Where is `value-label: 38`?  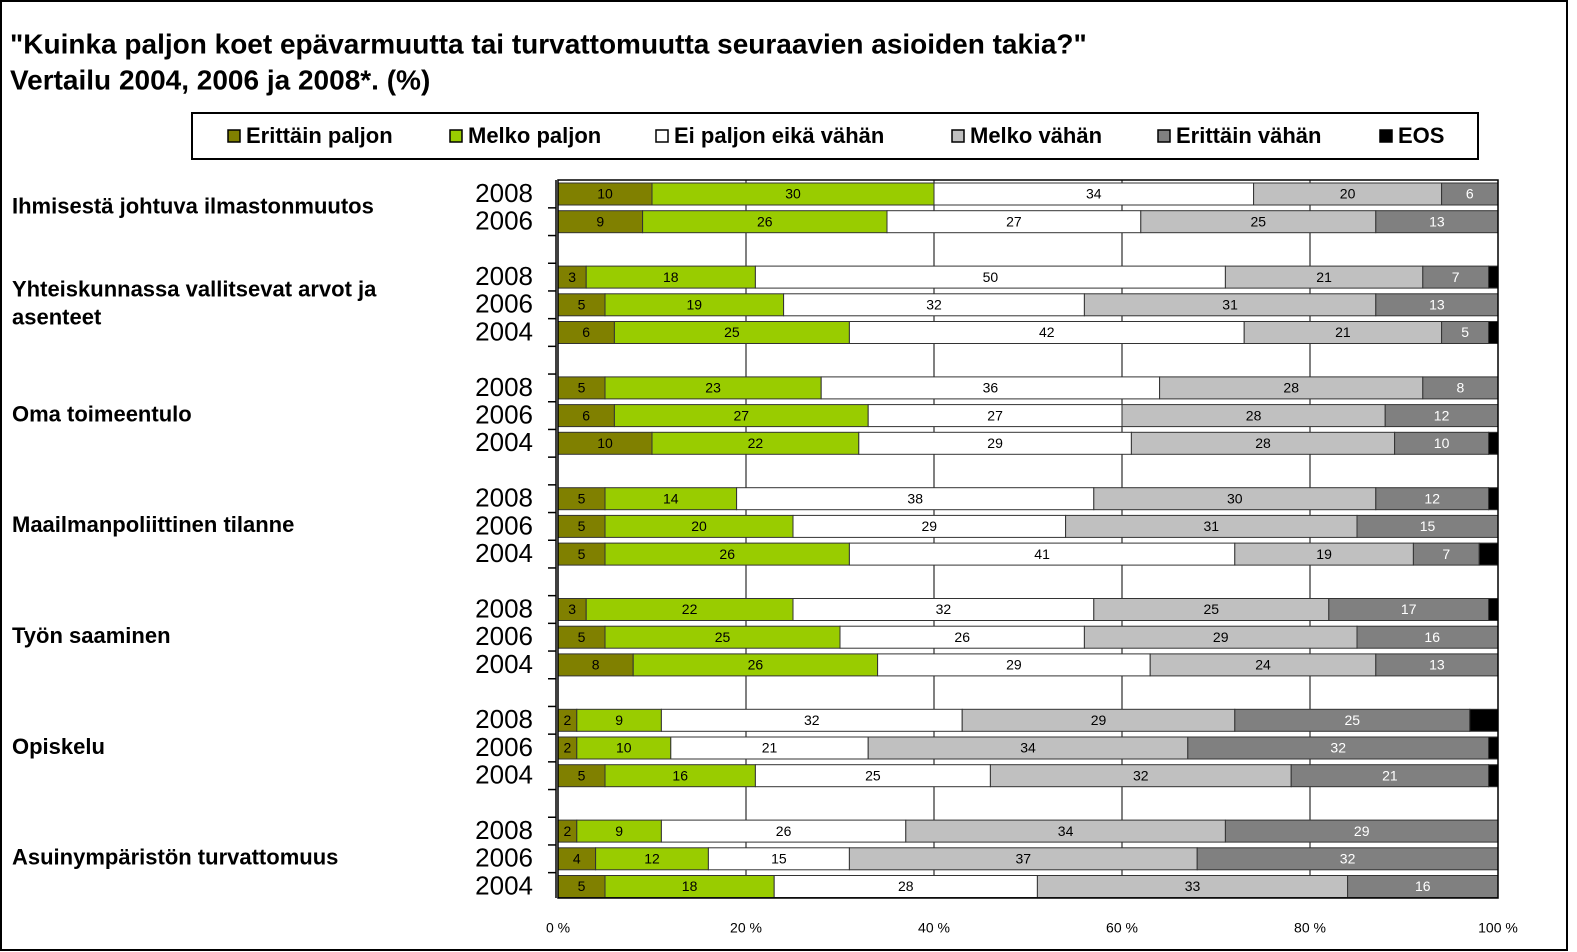 value-label: 38 is located at coordinates (915, 498).